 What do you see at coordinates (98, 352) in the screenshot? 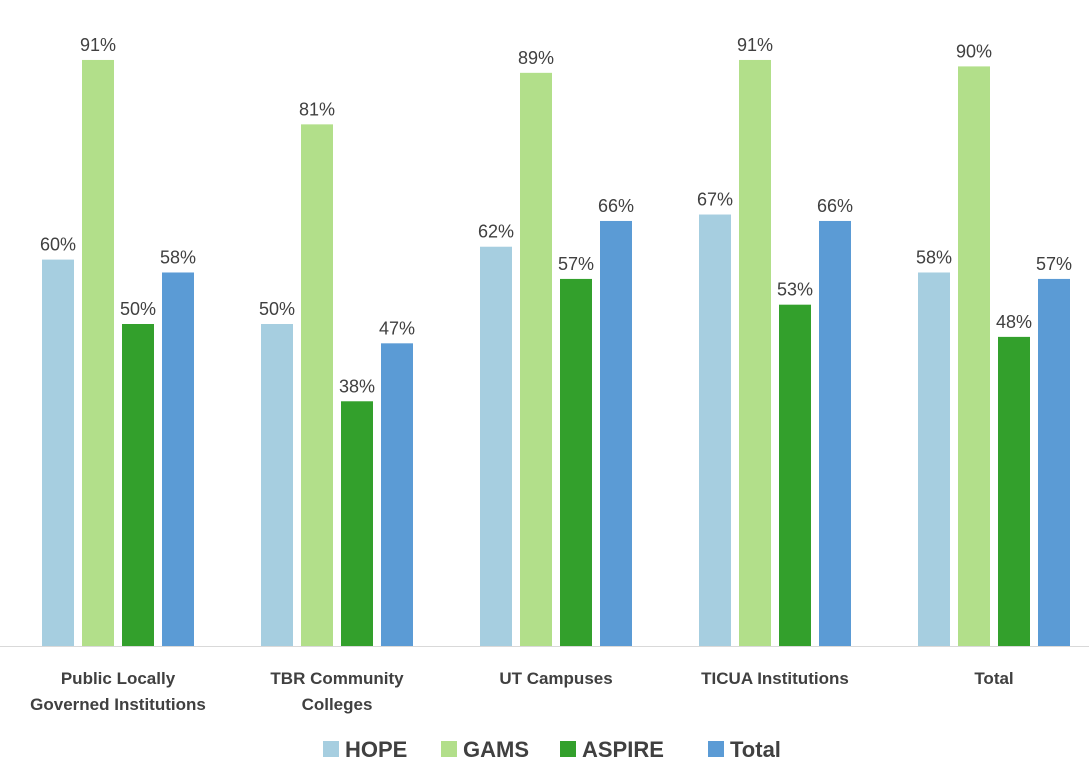
I see `bar-gams-public-locally-governed-institutions` at bounding box center [98, 352].